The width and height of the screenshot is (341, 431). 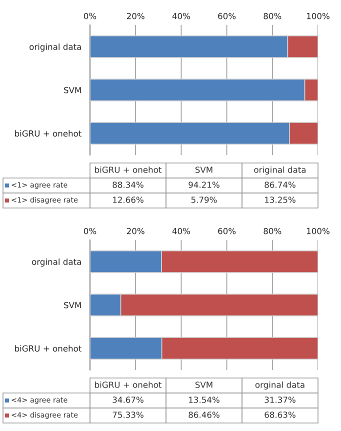 I want to click on category-label: orginal data, so click(x=279, y=385).